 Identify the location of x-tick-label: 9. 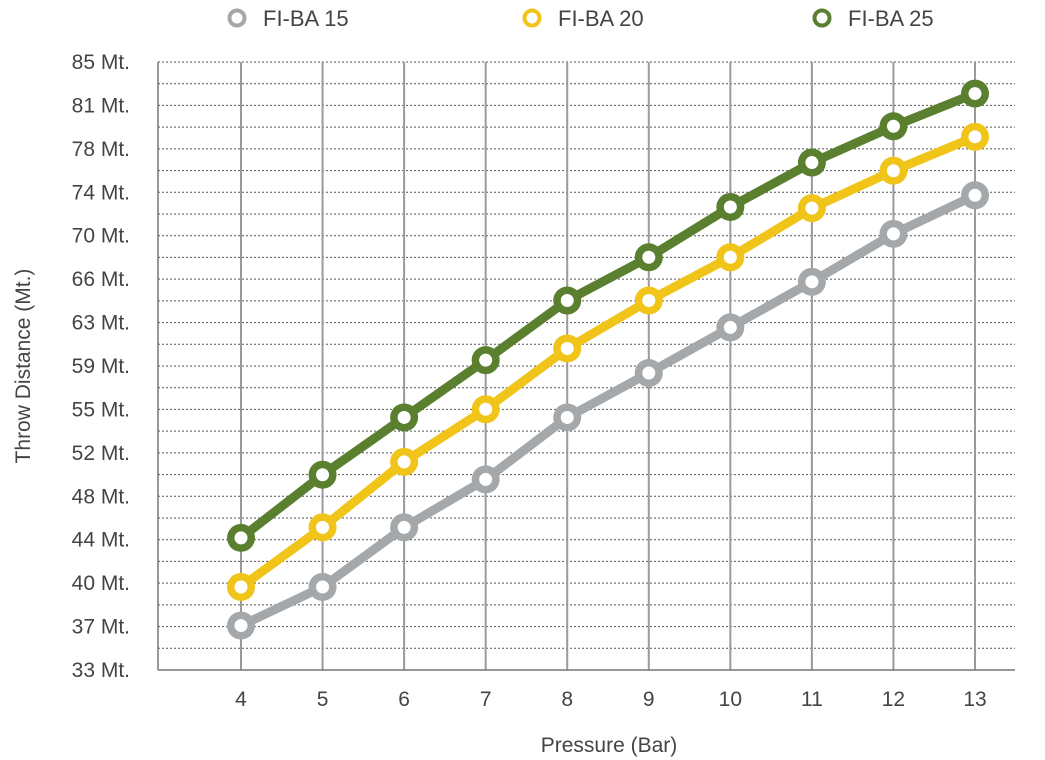
(649, 699).